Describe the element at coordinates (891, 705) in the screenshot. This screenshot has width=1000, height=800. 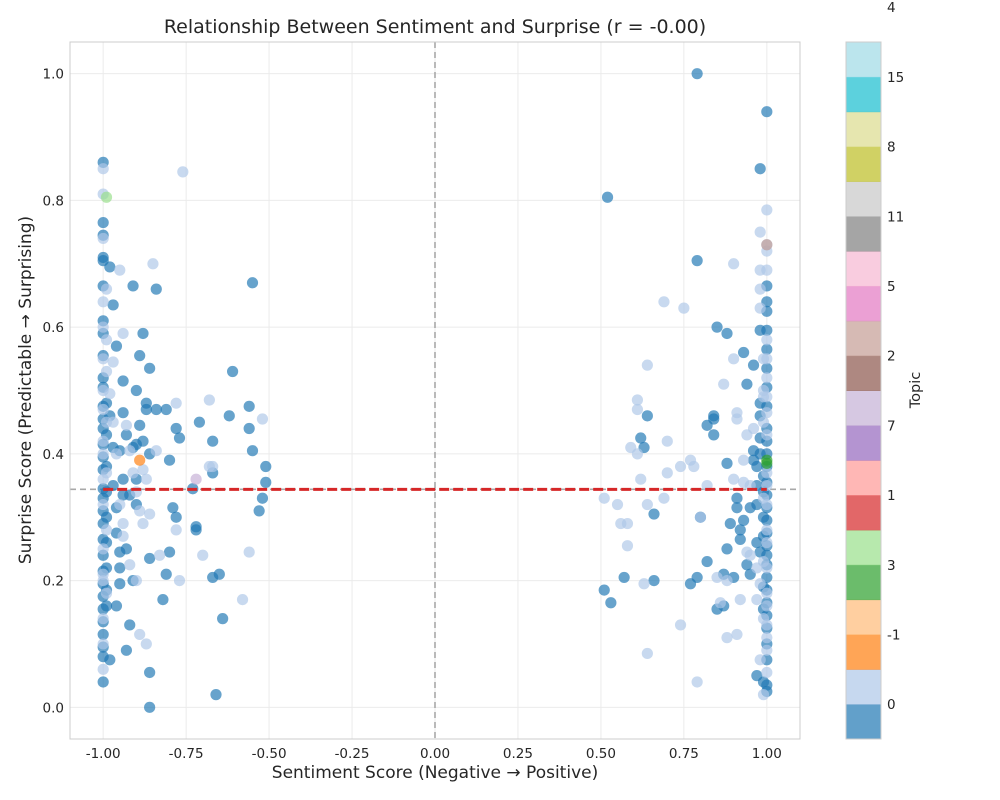
I see `colorbar-tick-label: 0` at that location.